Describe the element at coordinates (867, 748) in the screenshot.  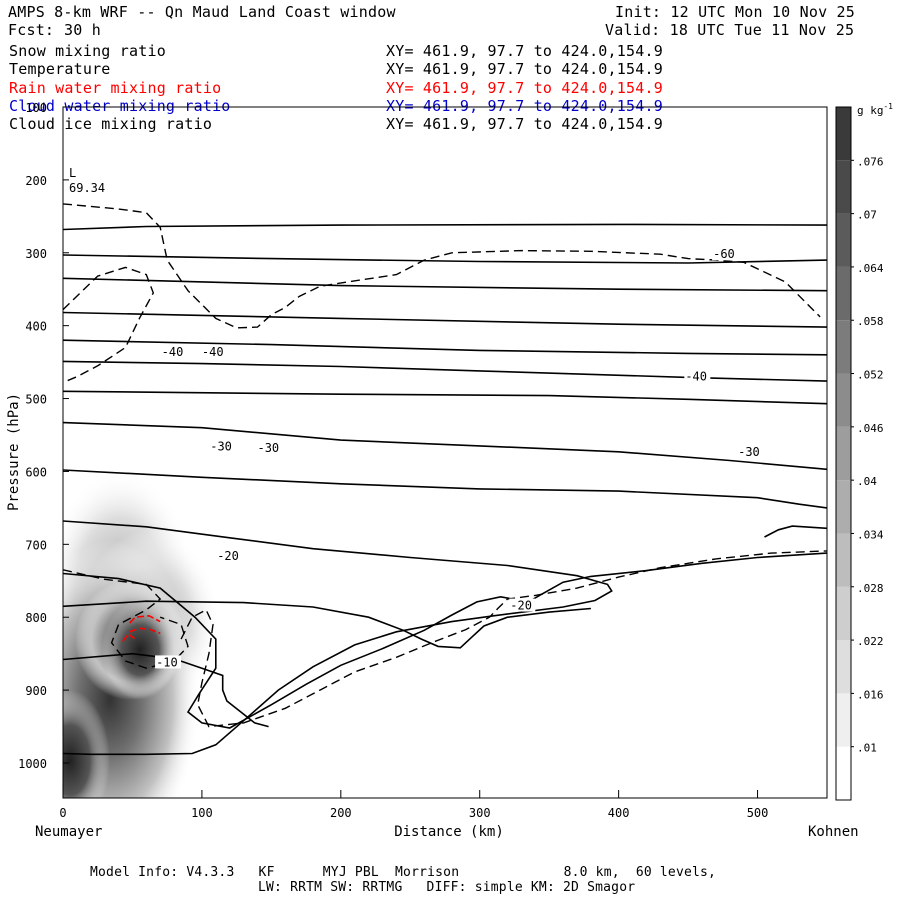
I see `colorbar-tick-label: .01` at that location.